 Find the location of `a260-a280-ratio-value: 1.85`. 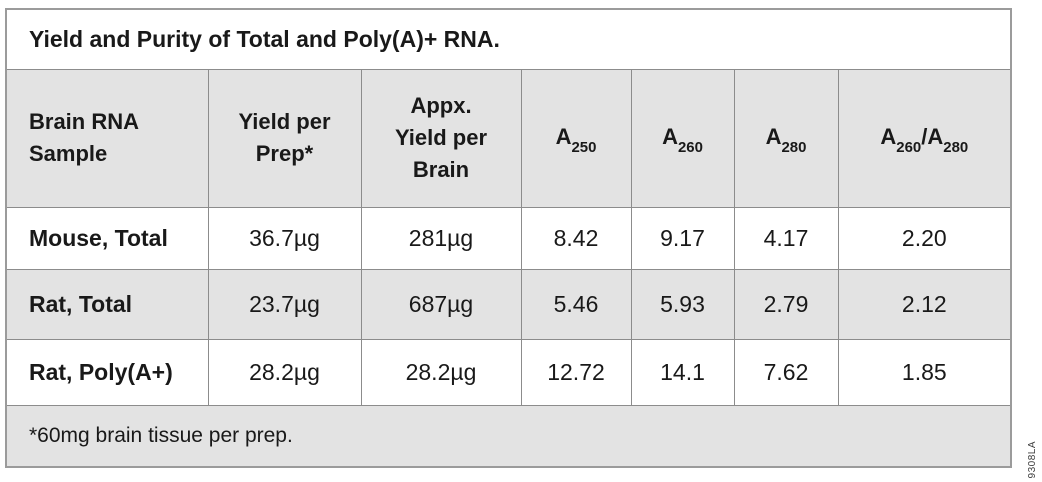

a260-a280-ratio-value: 1.85 is located at coordinates (924, 372).